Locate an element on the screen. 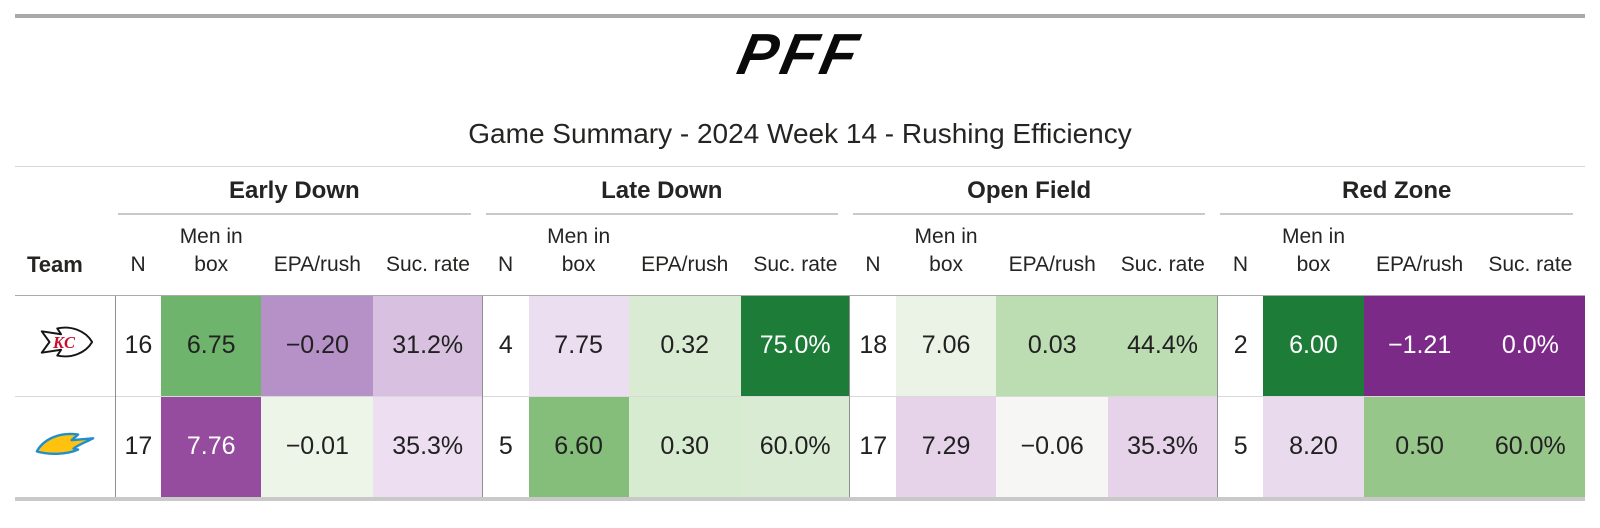 The width and height of the screenshot is (1600, 528). group-header-red-zone: Red Zone is located at coordinates (1401, 191).